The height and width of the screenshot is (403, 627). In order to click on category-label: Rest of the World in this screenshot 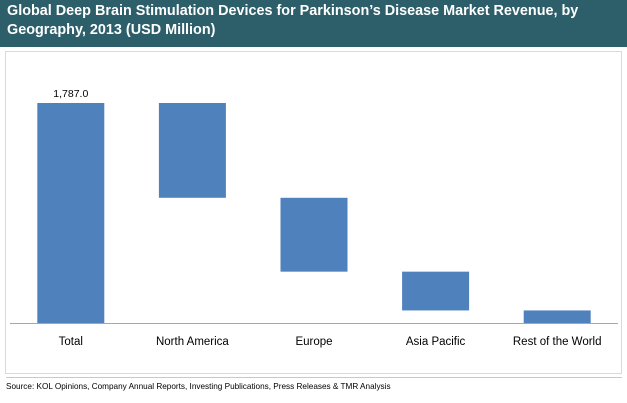, I will do `click(557, 342)`.